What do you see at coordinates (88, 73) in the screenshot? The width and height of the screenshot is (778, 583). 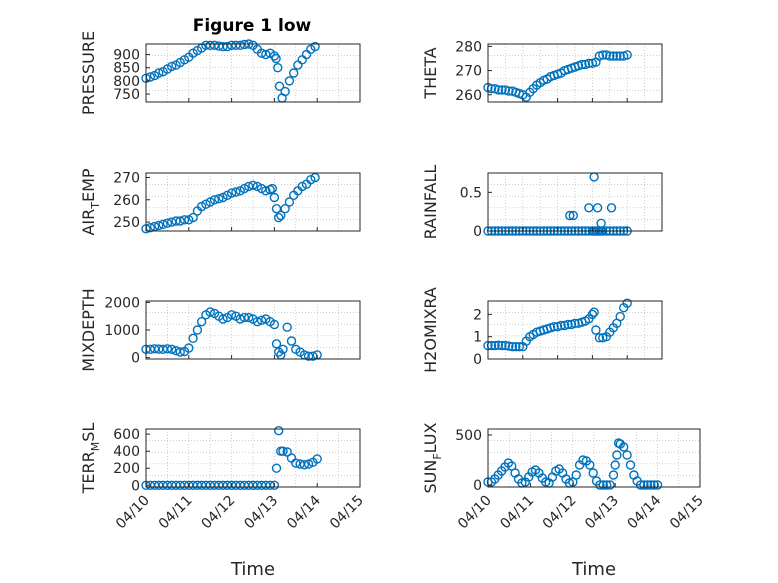 I see `y-axis-label: PRESSURE` at bounding box center [88, 73].